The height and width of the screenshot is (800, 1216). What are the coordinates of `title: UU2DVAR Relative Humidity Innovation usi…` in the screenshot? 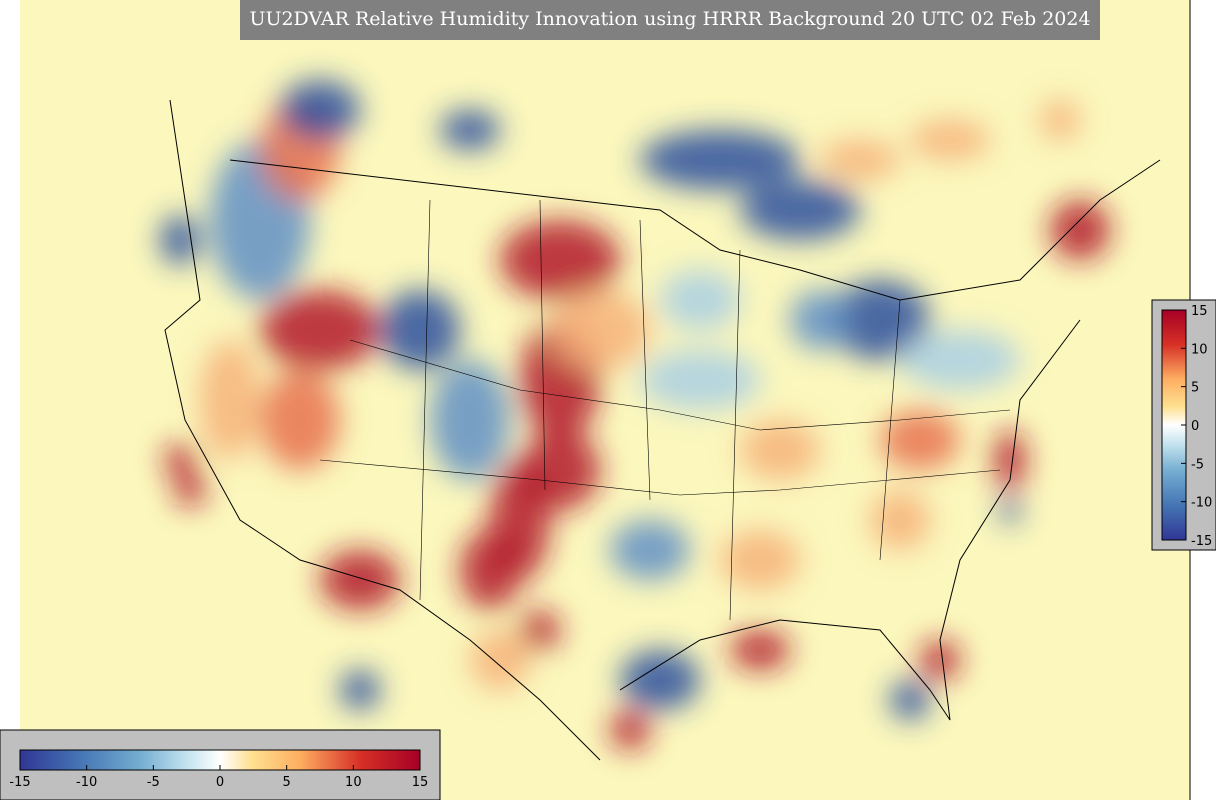 It's located at (669, 19).